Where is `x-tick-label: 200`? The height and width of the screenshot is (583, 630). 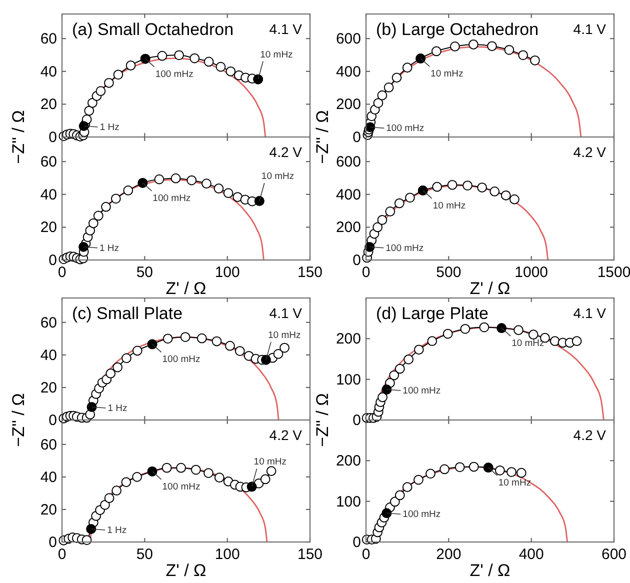 x-tick-label: 200 is located at coordinates (449, 554).